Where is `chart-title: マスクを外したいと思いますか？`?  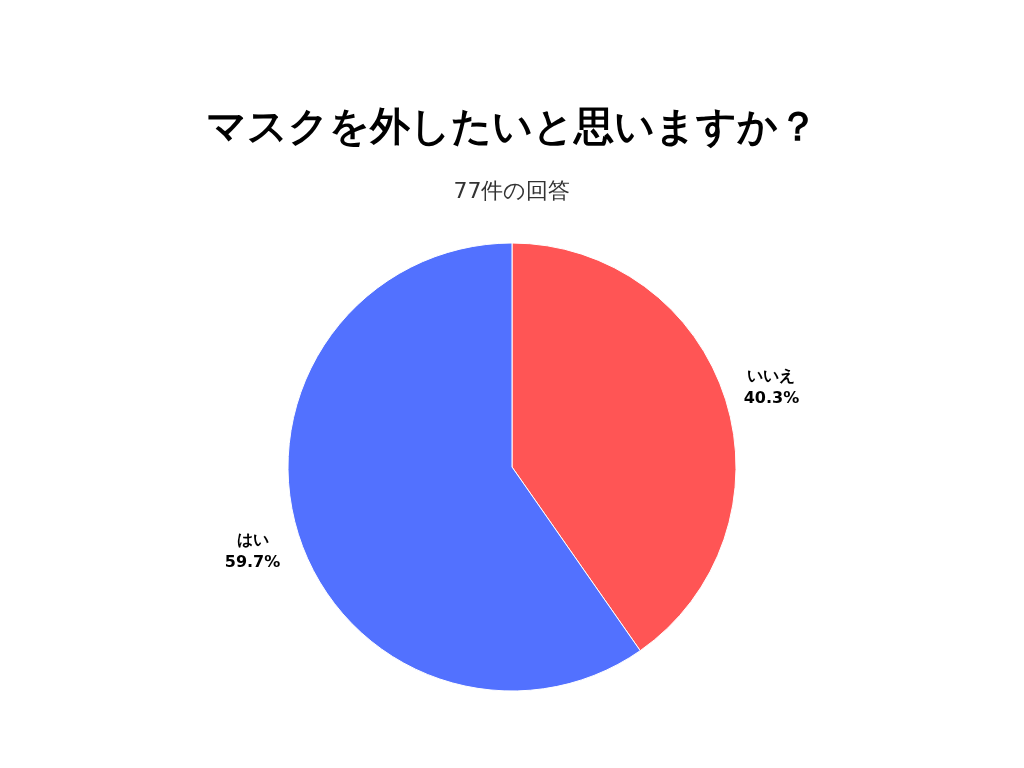 chart-title: マスクを外したいと思いますか？ is located at coordinates (512, 126).